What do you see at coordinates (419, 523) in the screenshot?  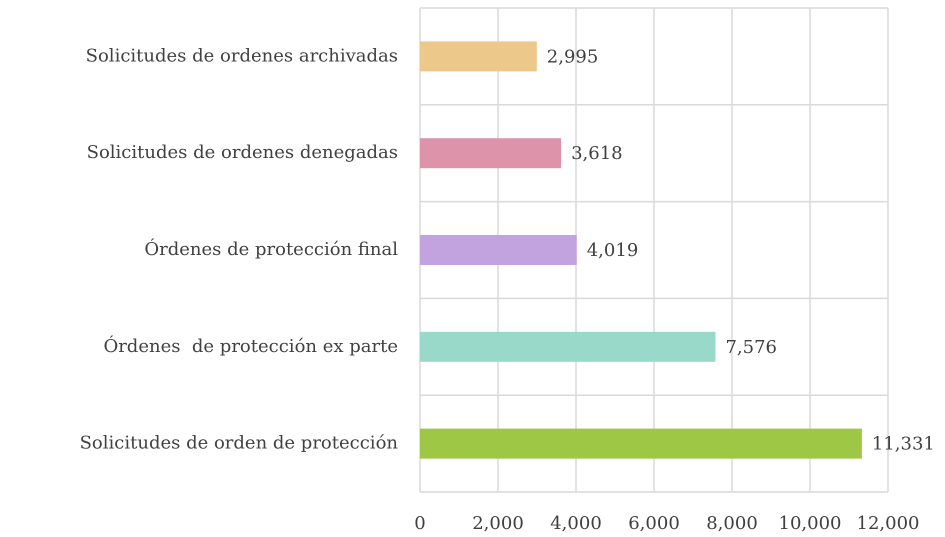 I see `x-tick-label: 0` at bounding box center [419, 523].